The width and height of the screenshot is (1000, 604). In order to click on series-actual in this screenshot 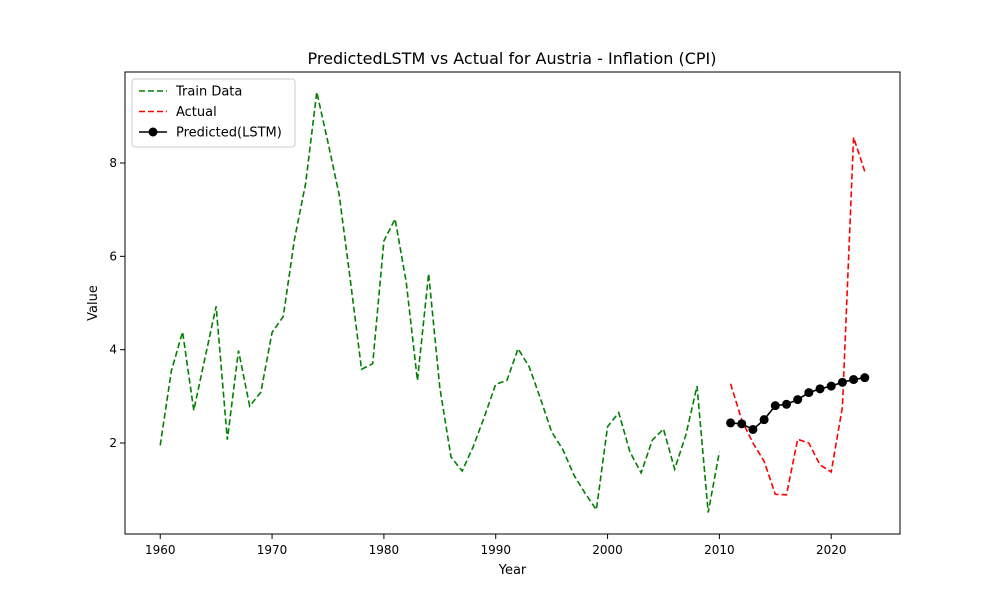, I will do `click(797, 316)`.